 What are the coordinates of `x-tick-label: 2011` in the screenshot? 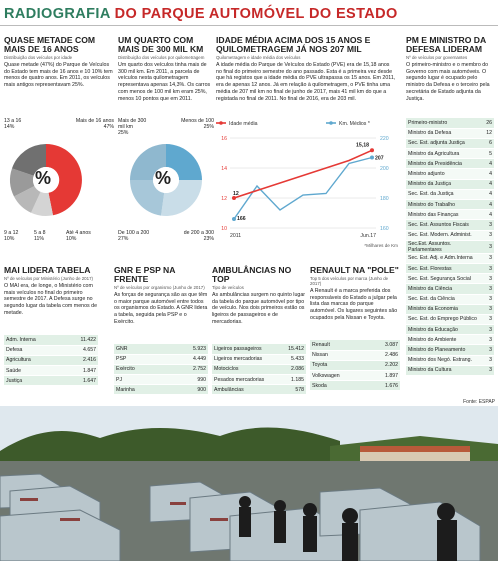 It's located at (235, 236).